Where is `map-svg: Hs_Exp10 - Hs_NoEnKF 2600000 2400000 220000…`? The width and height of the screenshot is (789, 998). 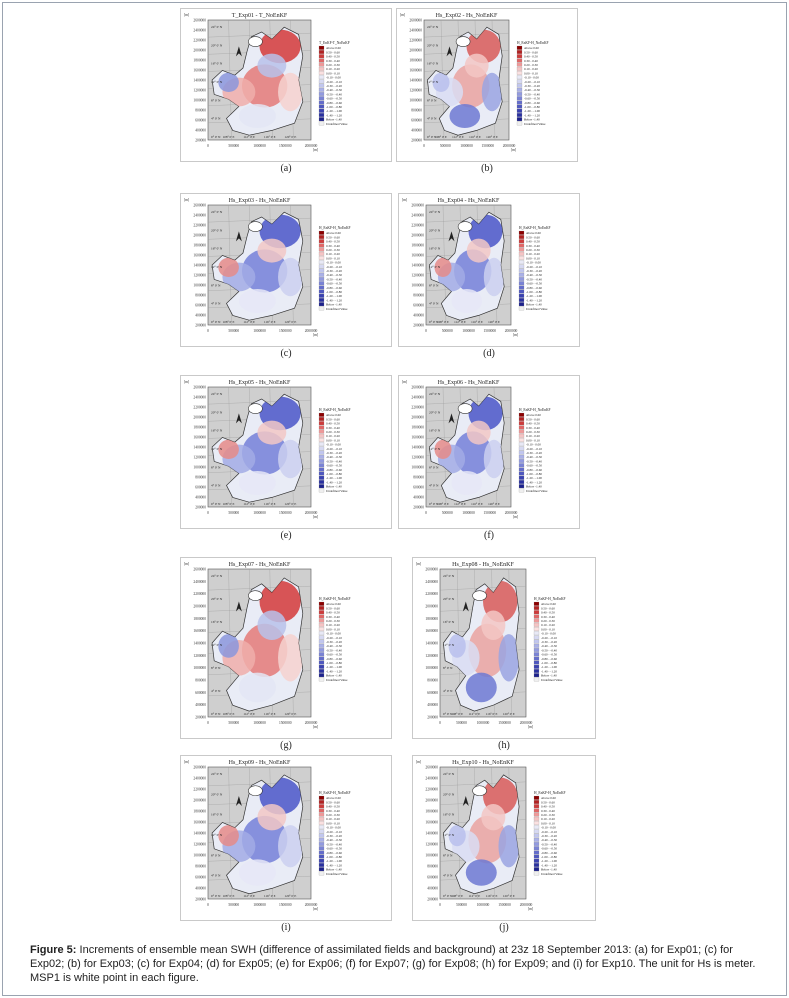
map-svg: Hs_Exp10 - Hs_NoEnKF 2600000 2400000 220000… is located at coordinates (504, 838).